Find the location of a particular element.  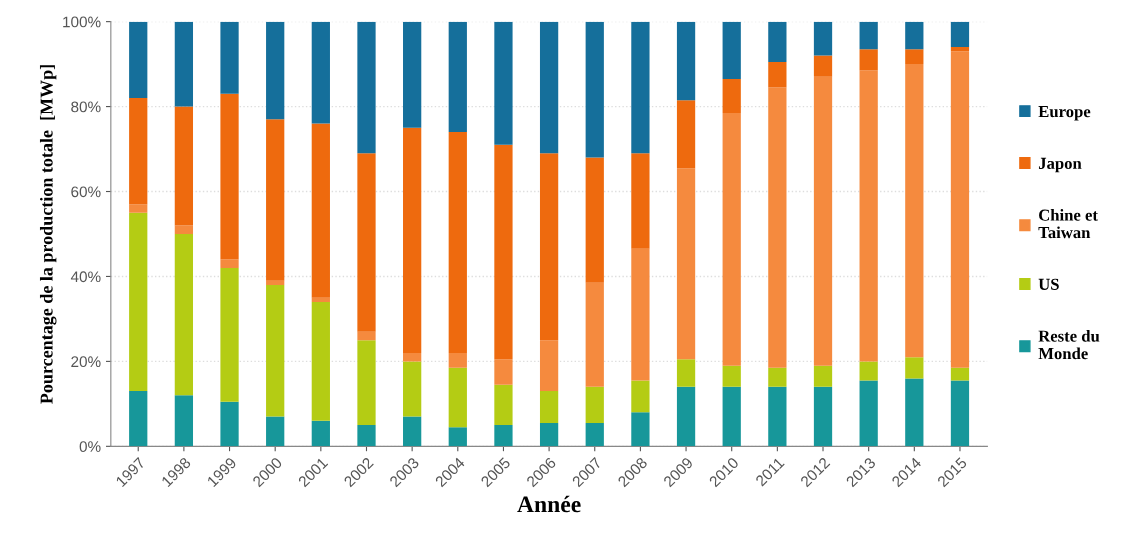

legend-label: Chine et Taiwan is located at coordinates (1068, 224).